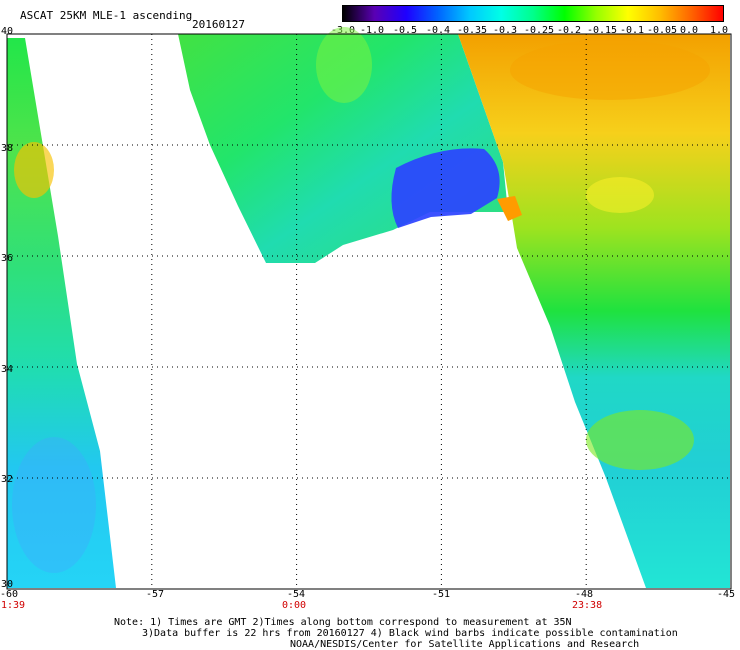 The width and height of the screenshot is (740, 650). Describe the element at coordinates (7, 479) in the screenshot. I see `lat-label: 32` at that location.